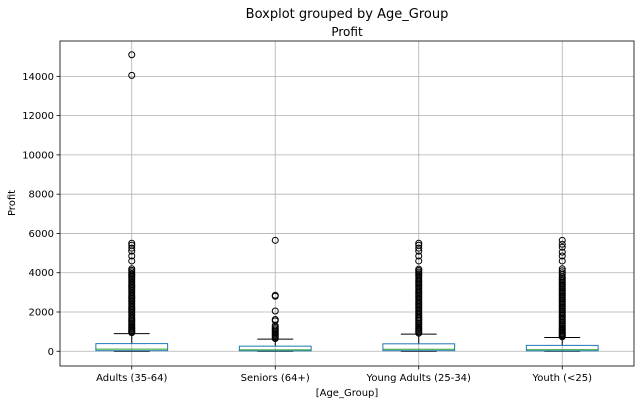  What do you see at coordinates (41, 312) in the screenshot?
I see `y-tick-label: 2000` at bounding box center [41, 312].